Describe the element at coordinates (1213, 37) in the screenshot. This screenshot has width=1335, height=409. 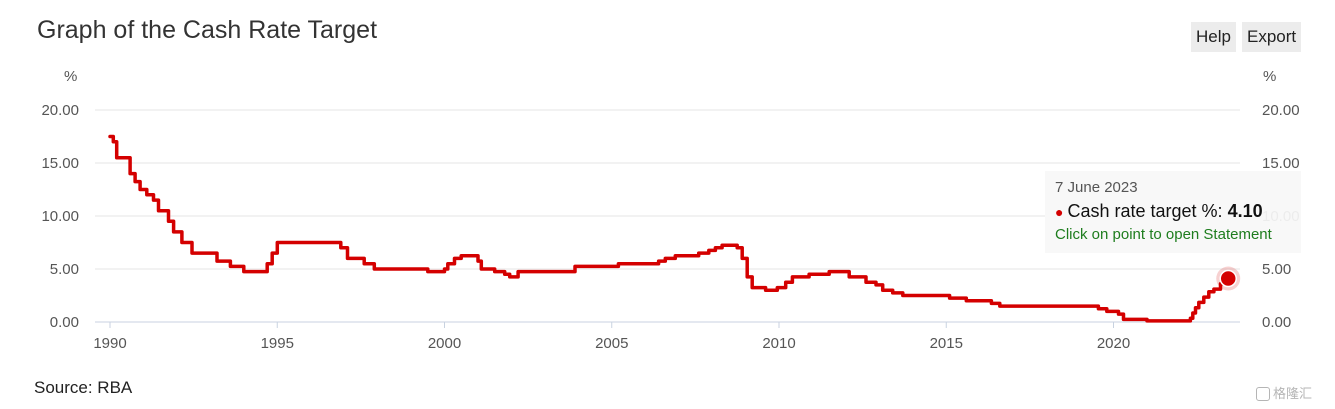
I see `help-button: Help` at that location.